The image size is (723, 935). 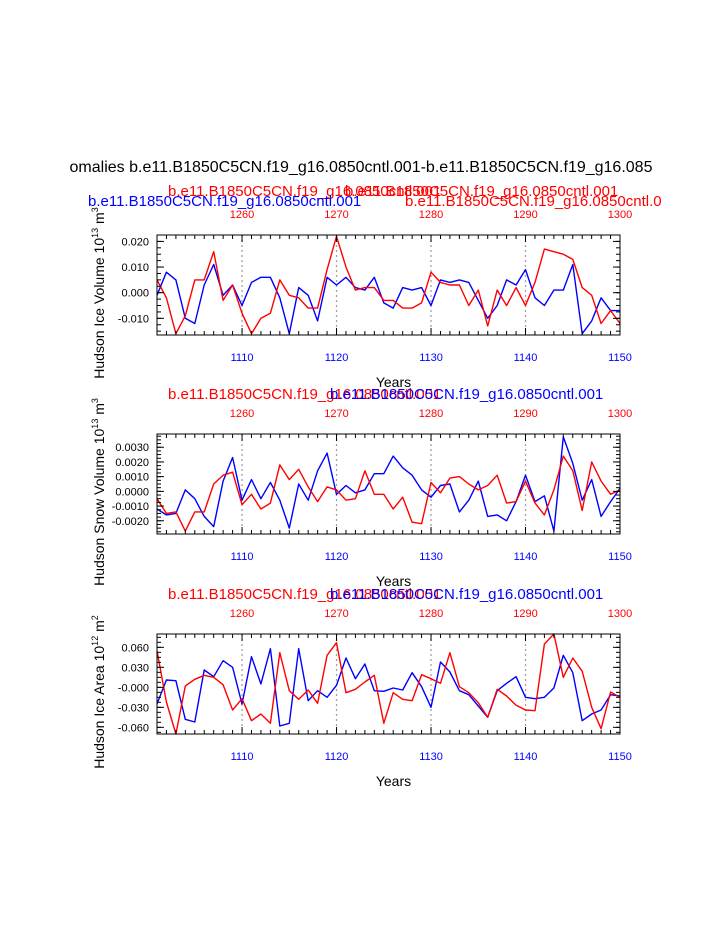 I want to click on y-tick-label: 0.010, so click(x=135, y=268).